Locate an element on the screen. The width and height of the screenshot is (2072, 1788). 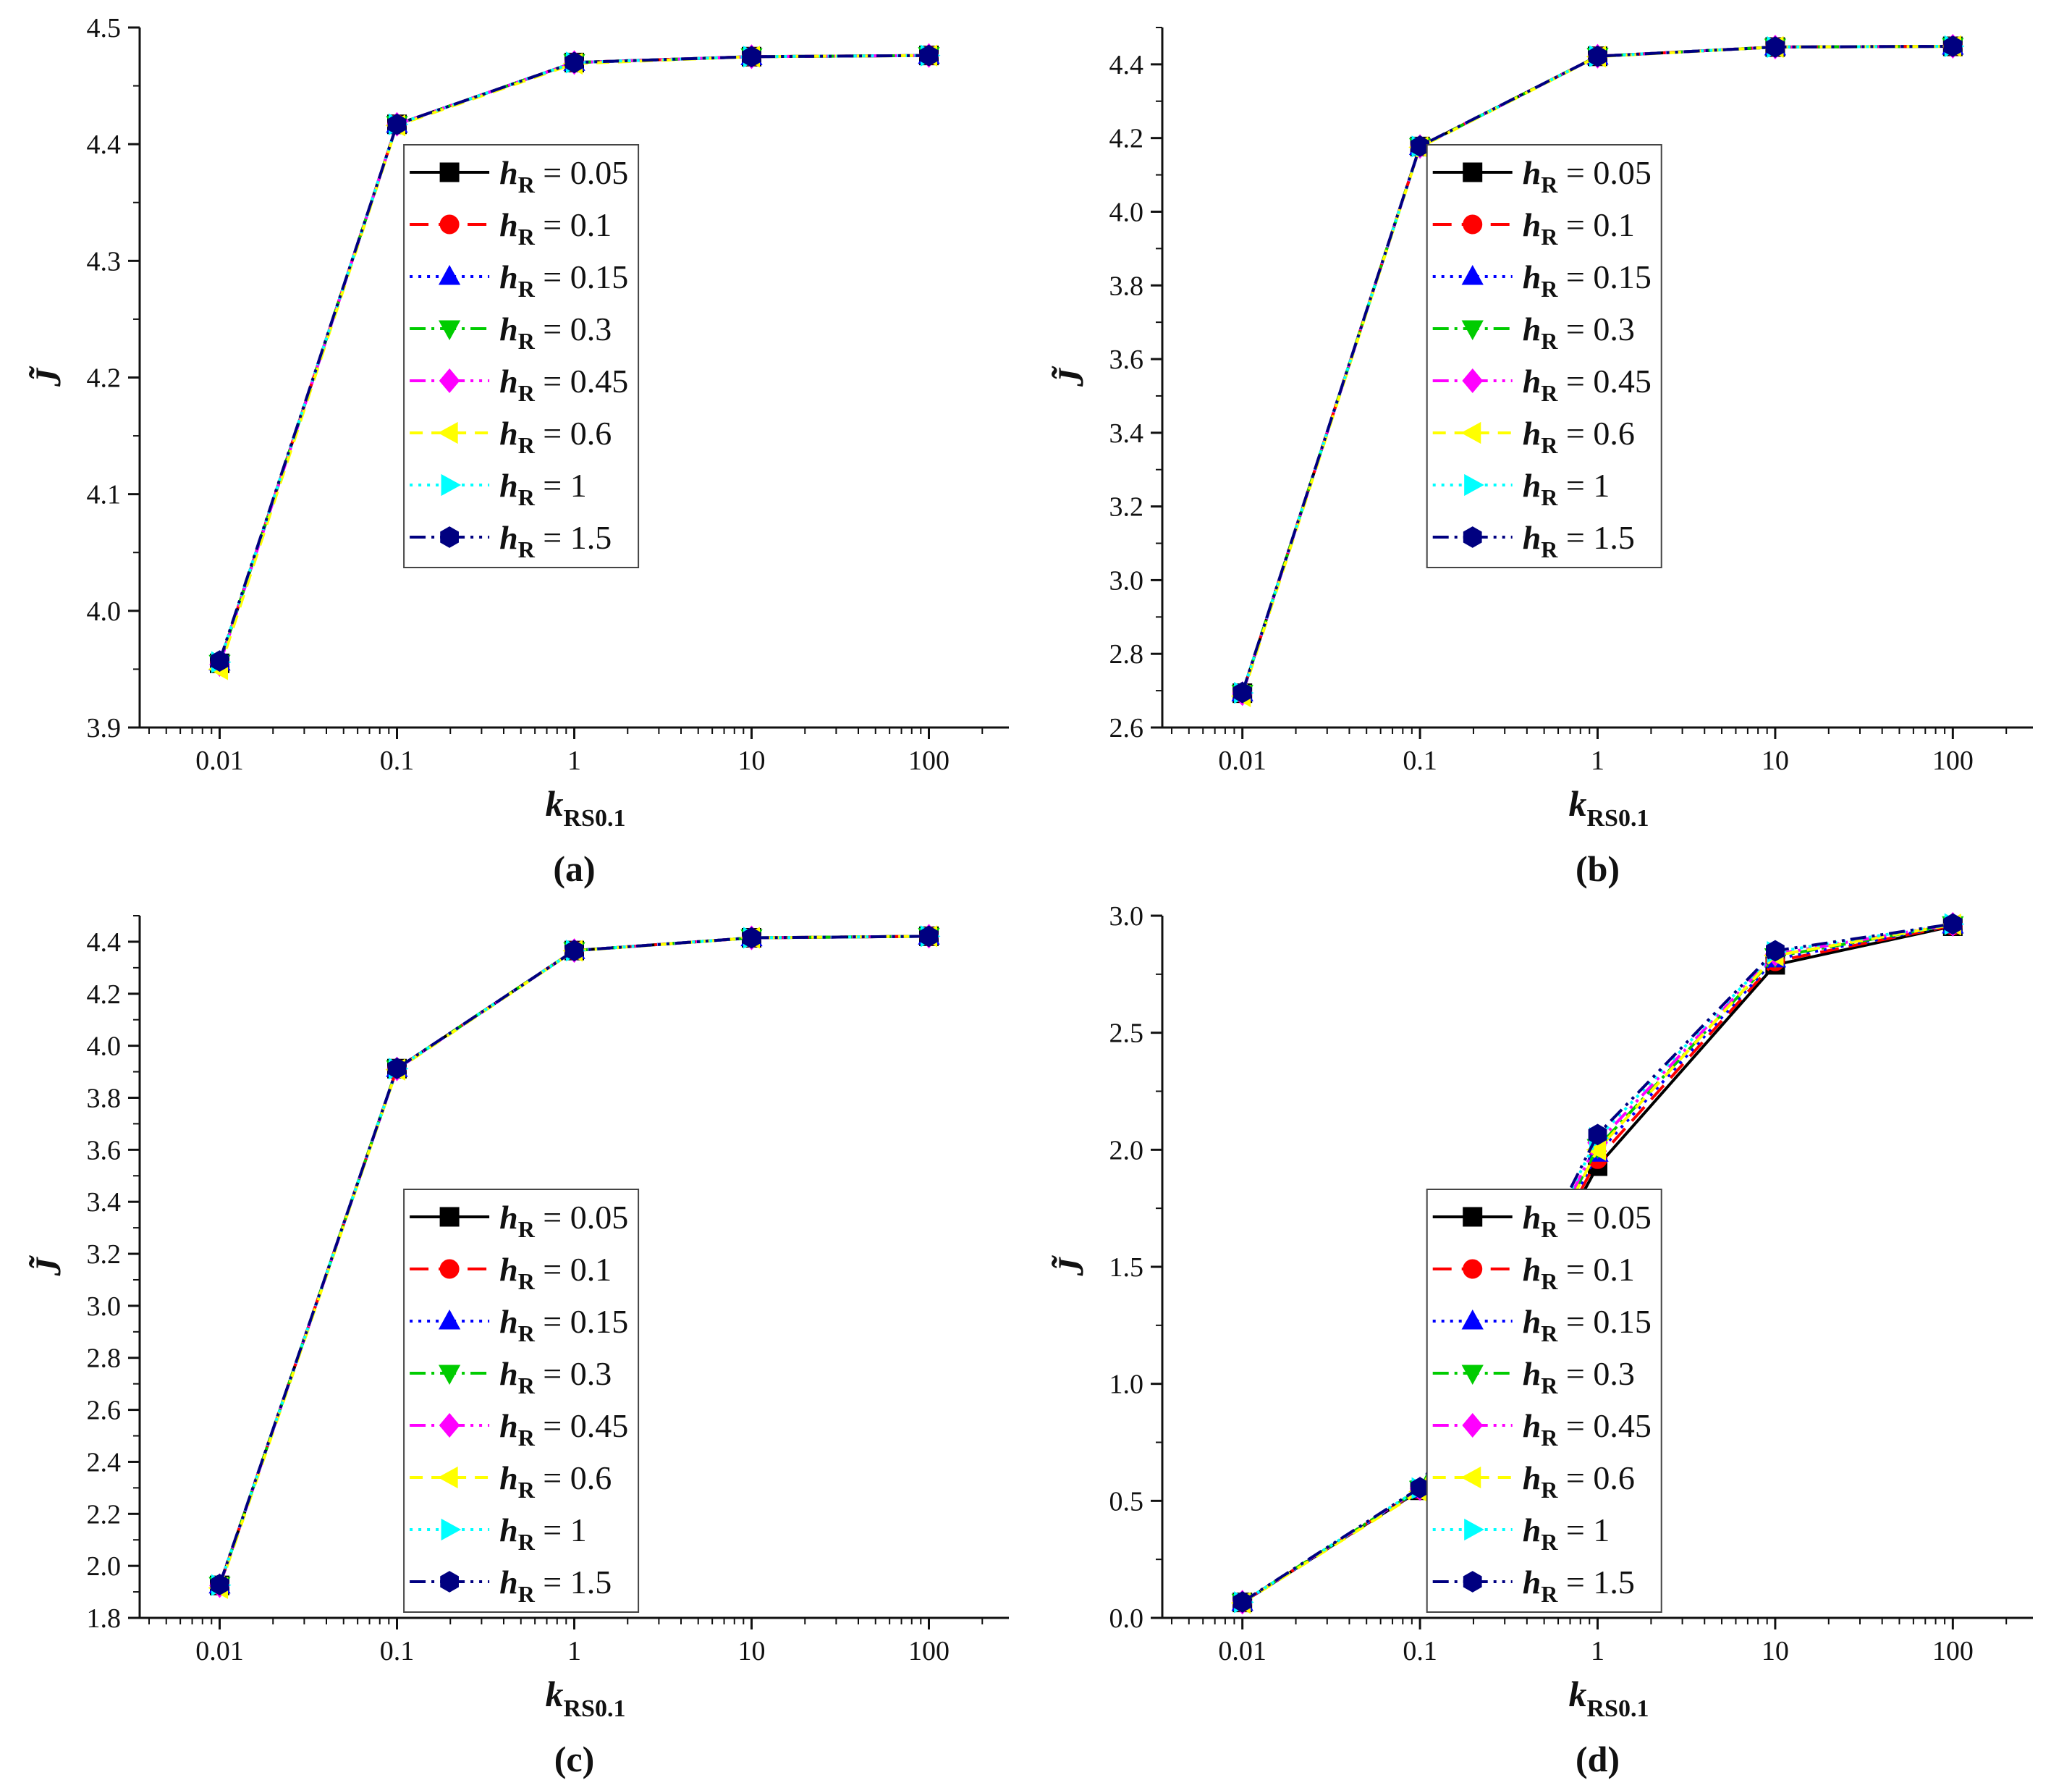
y-tick-label: 3.6 is located at coordinates (105, 1150).